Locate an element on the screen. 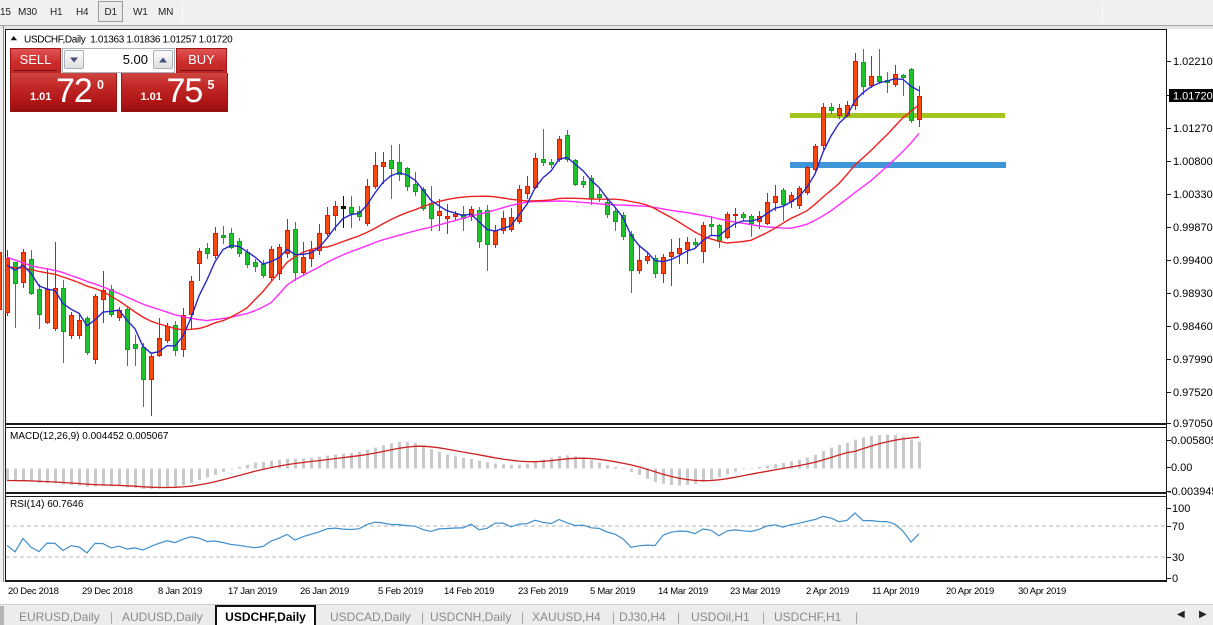  svg-text: RSI(14) 60.7646 is located at coordinates (47, 504).